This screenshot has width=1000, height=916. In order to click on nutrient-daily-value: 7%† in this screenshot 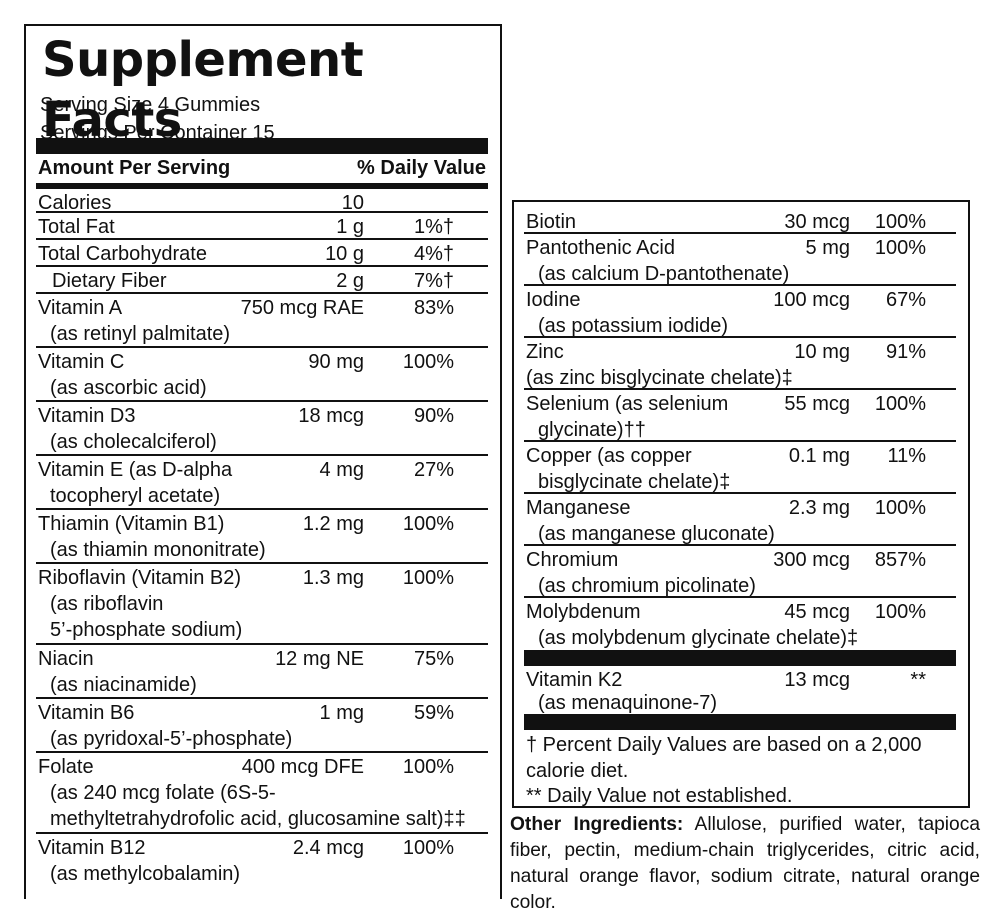, I will do `click(433, 281)`.